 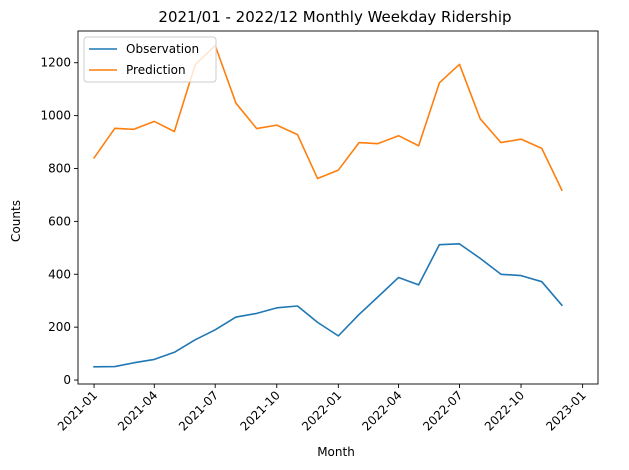 I want to click on x-tick-label: 2023-01, so click(x=565, y=410).